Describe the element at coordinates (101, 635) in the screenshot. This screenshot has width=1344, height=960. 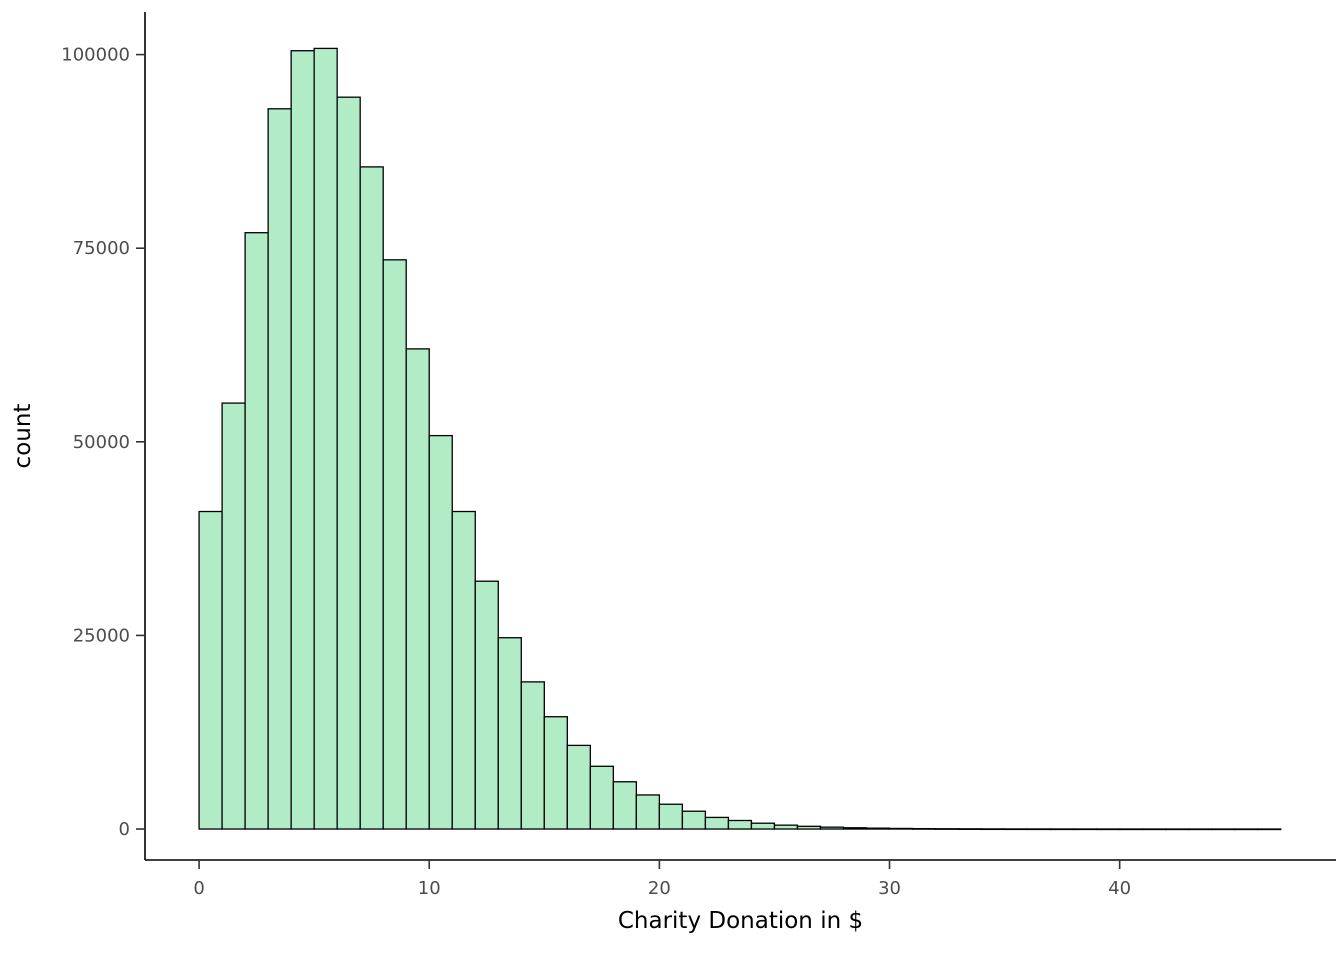
I see `y-tick-label: 25000` at that location.